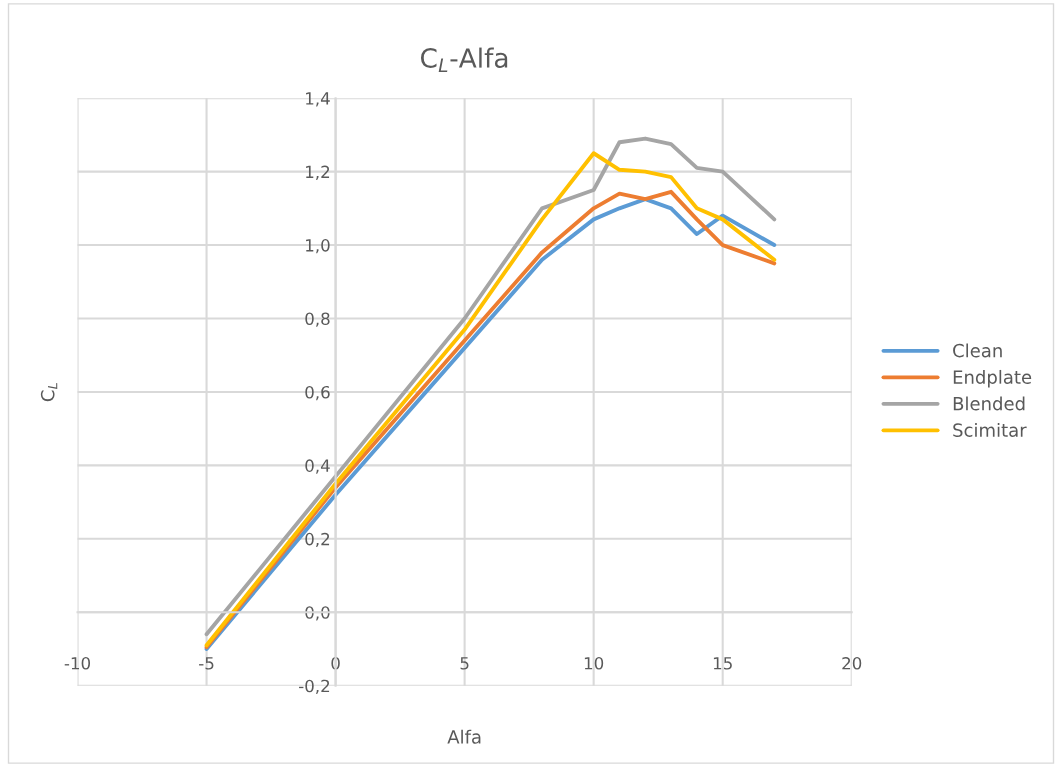  I want to click on y-tick-label: 1,2, so click(318, 172).